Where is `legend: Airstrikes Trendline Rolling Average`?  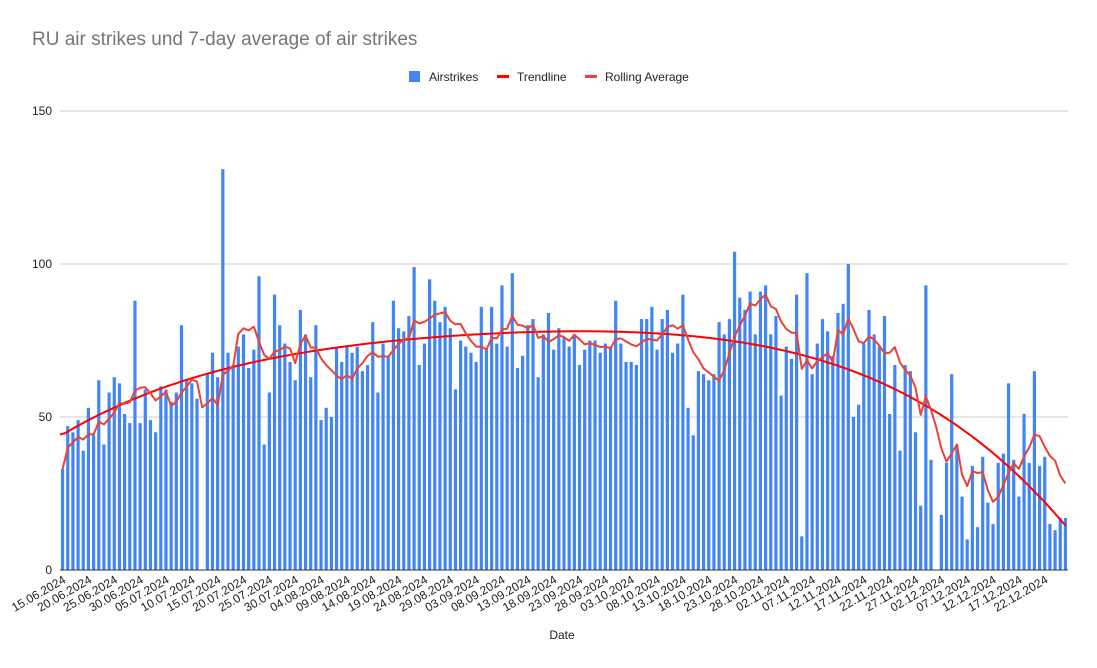
legend: Airstrikes Trendline Rolling Average is located at coordinates (549, 77).